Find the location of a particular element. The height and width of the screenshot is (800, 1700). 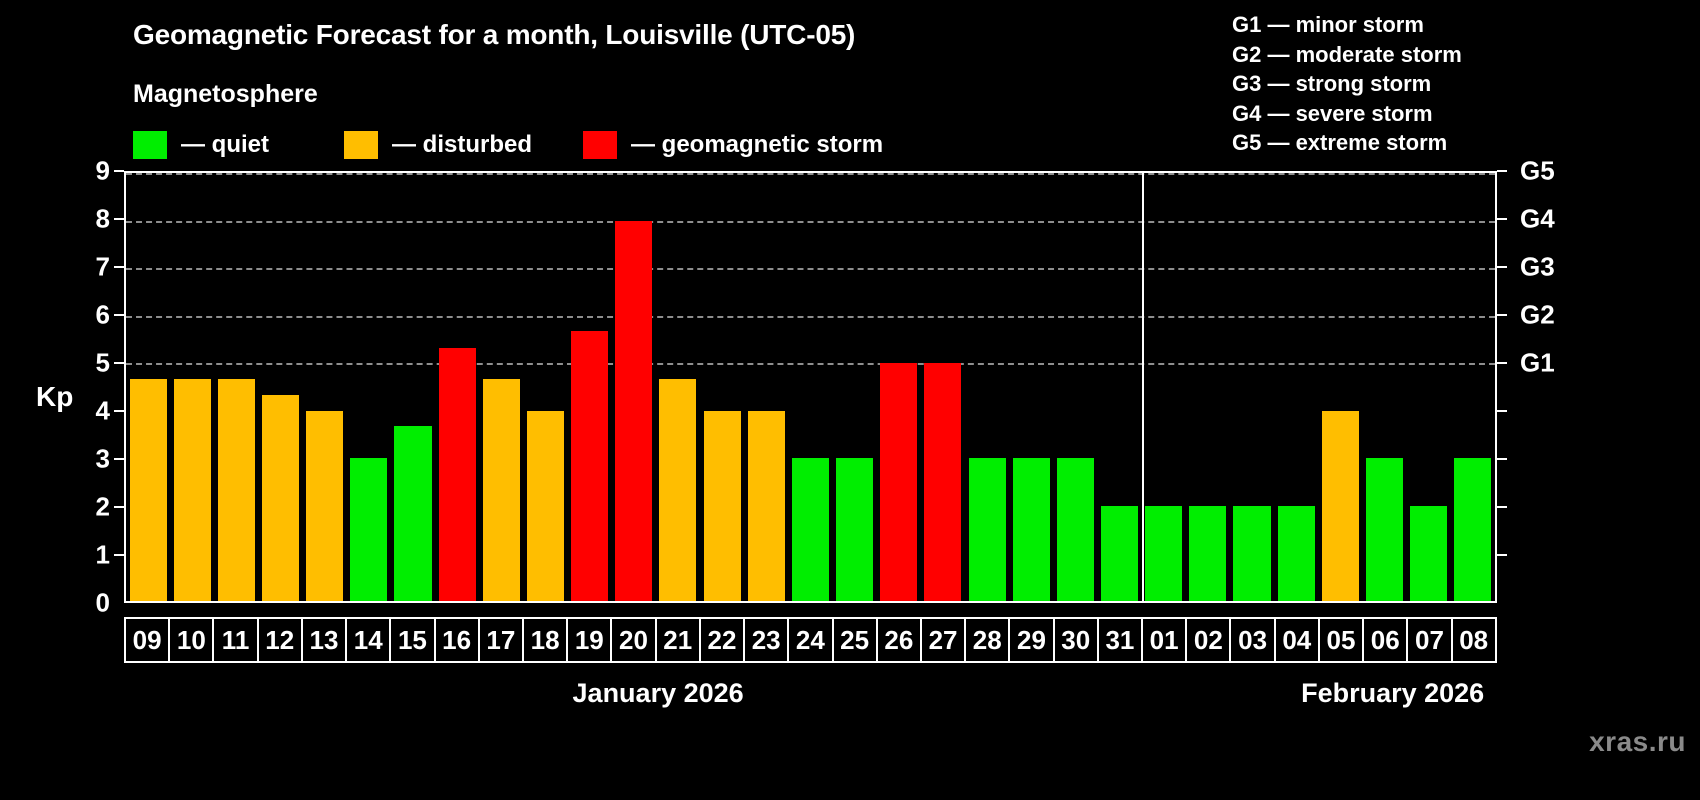

day-label-06: 06 is located at coordinates (1385, 640).